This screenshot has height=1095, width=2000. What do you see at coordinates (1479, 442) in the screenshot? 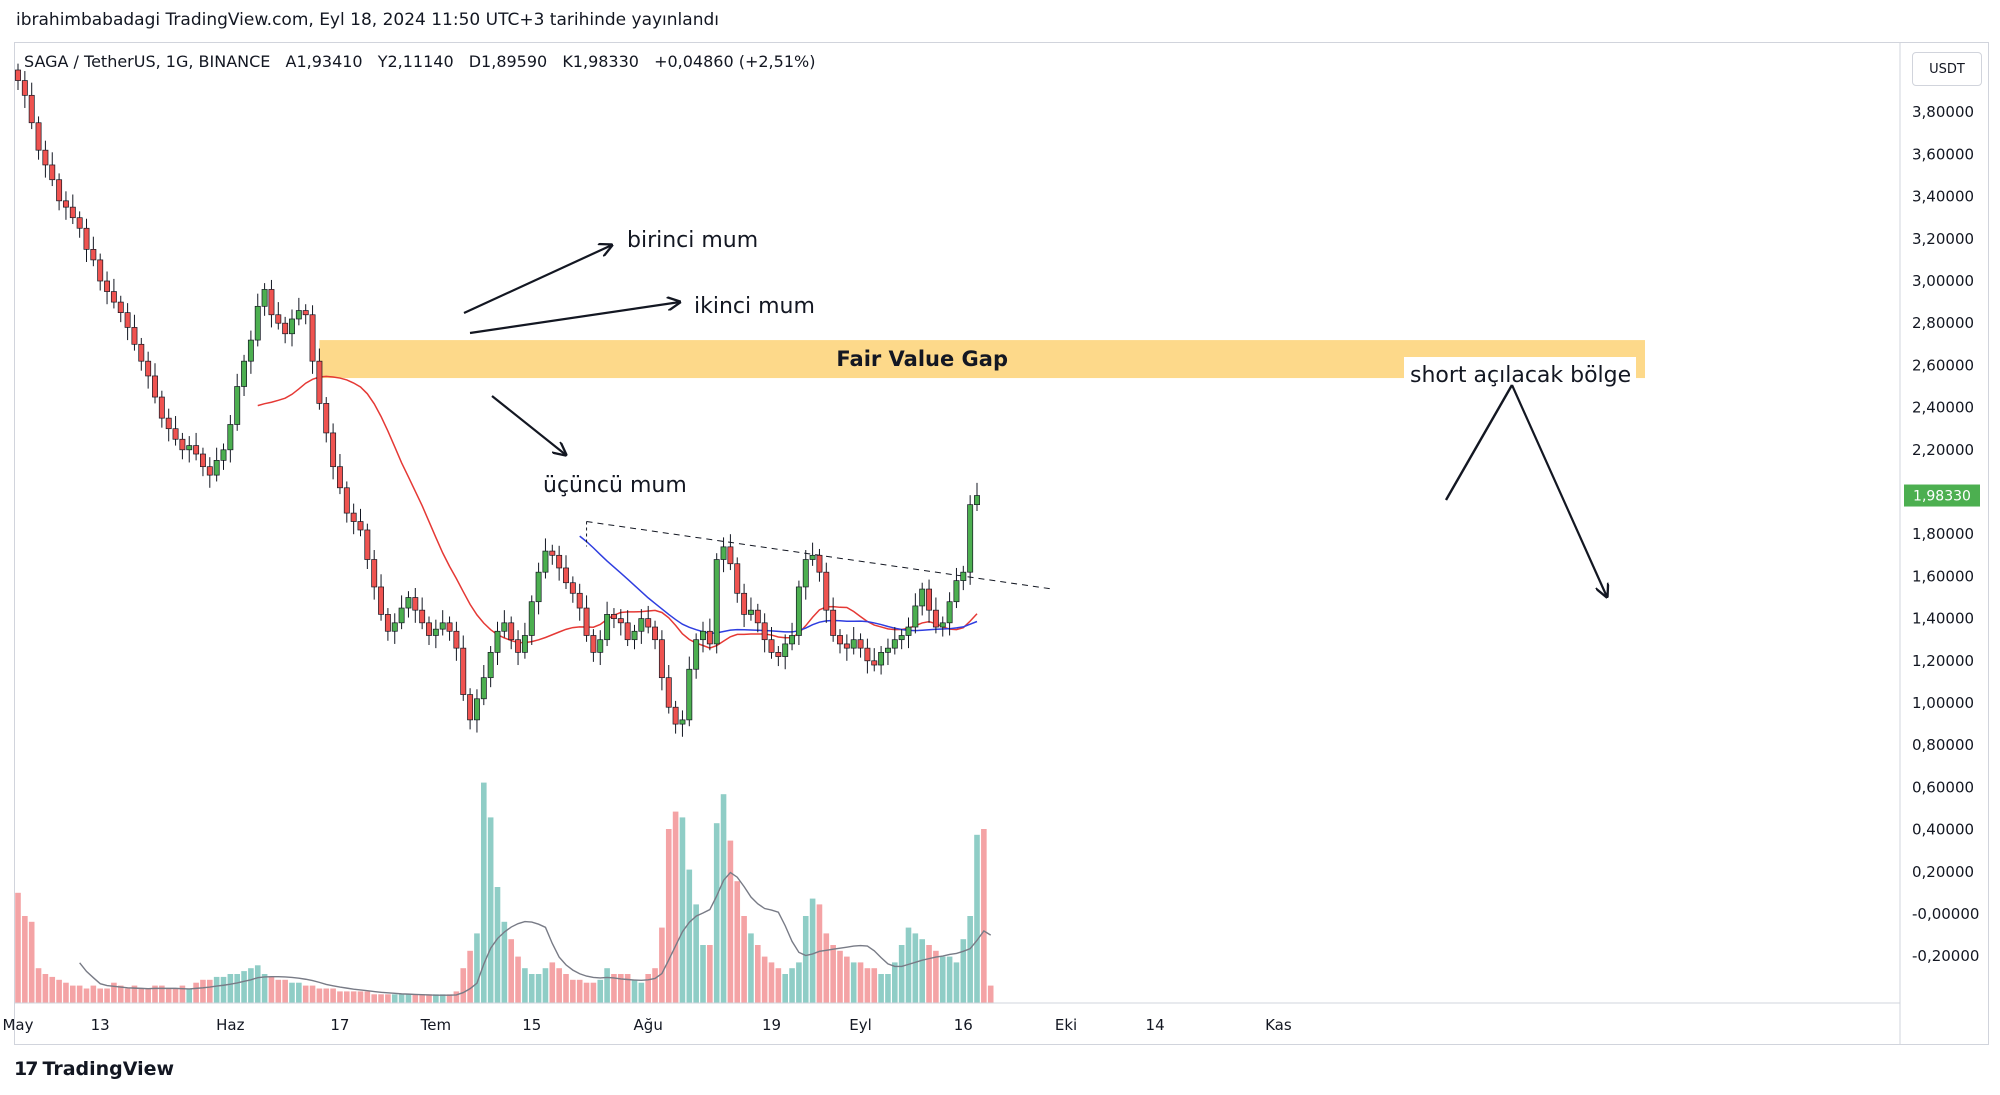
I see `projection-up-leg` at bounding box center [1479, 442].